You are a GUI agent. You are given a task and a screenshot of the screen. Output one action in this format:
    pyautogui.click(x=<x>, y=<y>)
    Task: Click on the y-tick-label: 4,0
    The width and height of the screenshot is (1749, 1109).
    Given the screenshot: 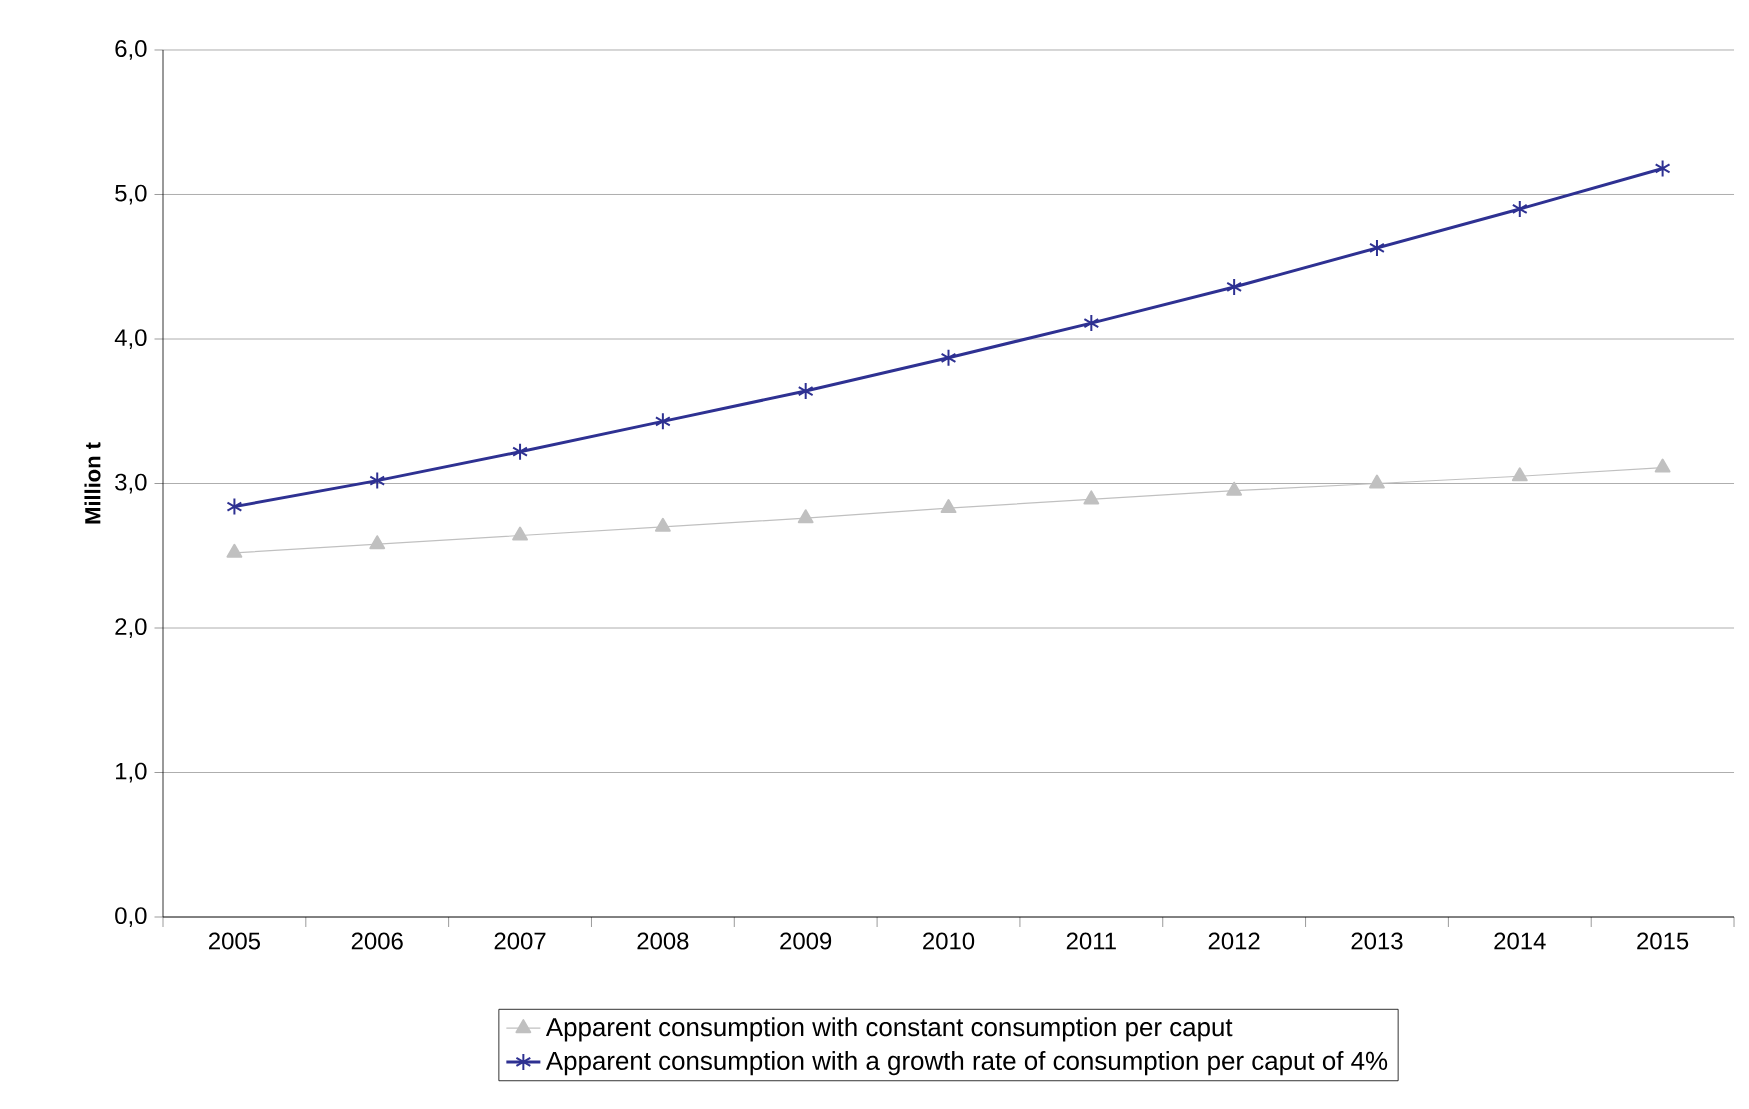 What is the action you would take?
    pyautogui.click(x=130, y=339)
    